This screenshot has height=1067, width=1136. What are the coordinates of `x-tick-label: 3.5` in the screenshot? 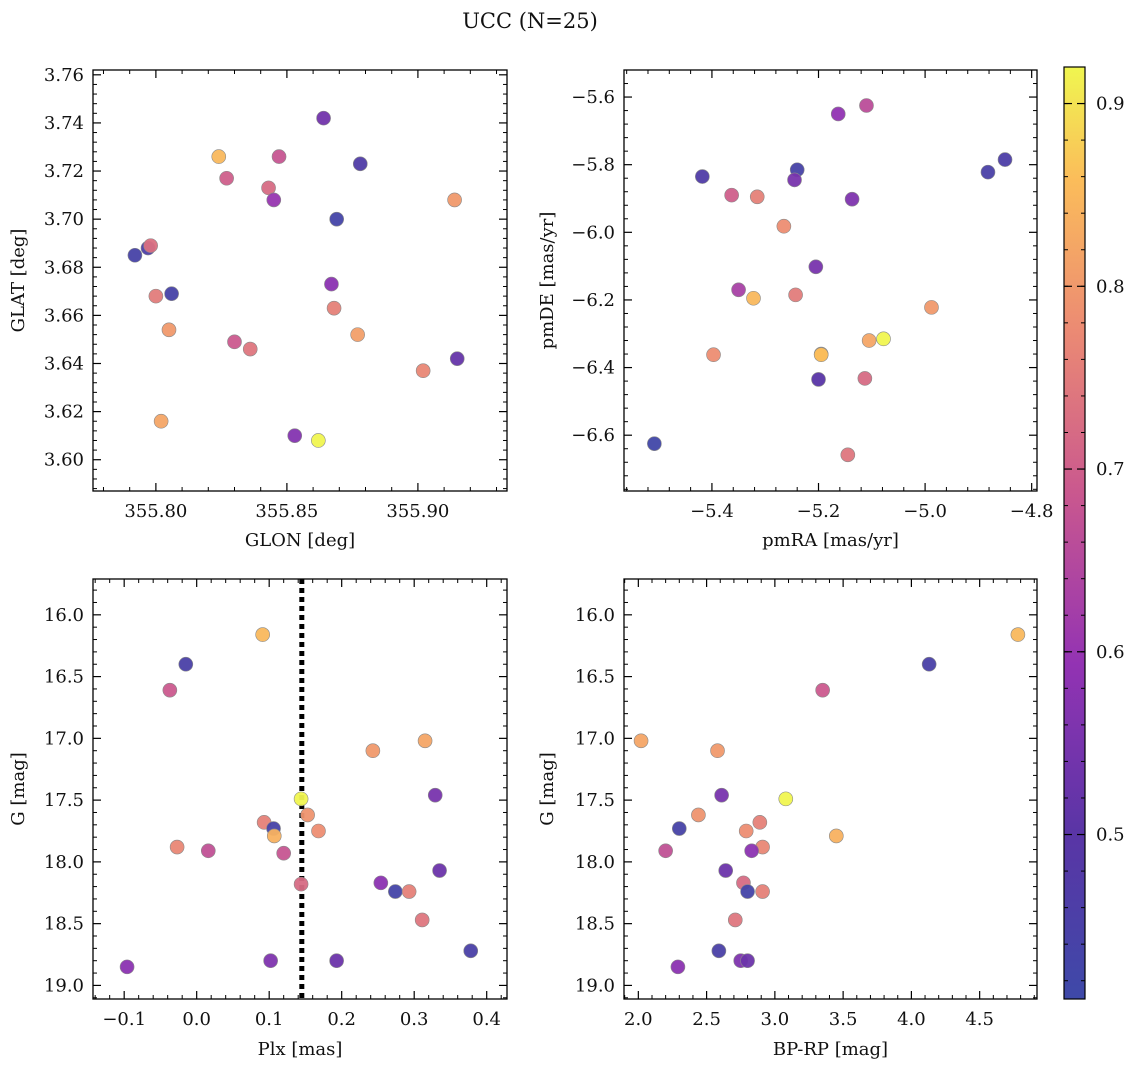 It's located at (843, 1019).